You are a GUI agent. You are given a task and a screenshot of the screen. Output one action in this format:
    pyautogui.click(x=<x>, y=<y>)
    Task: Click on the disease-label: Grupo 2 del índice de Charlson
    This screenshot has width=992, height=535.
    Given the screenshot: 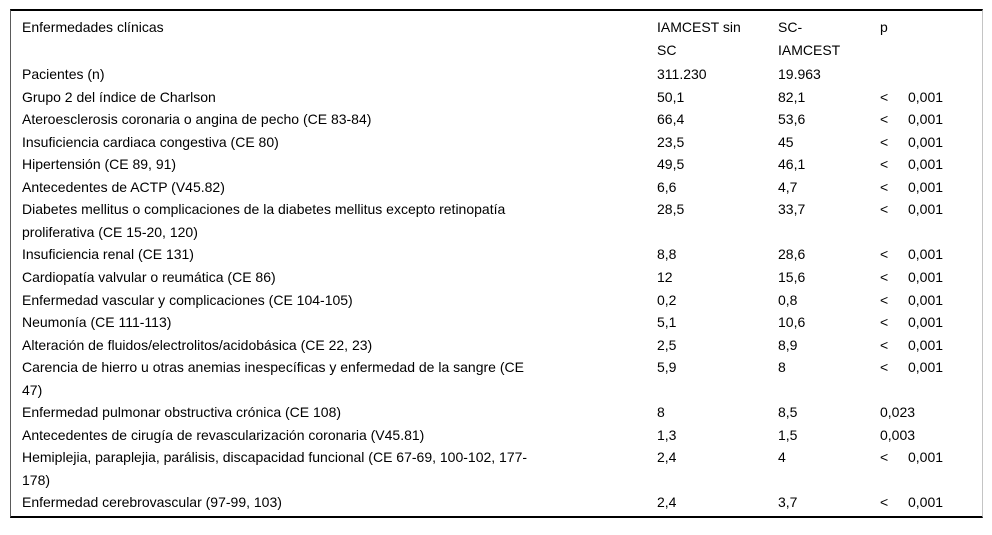 What is the action you would take?
    pyautogui.click(x=119, y=96)
    